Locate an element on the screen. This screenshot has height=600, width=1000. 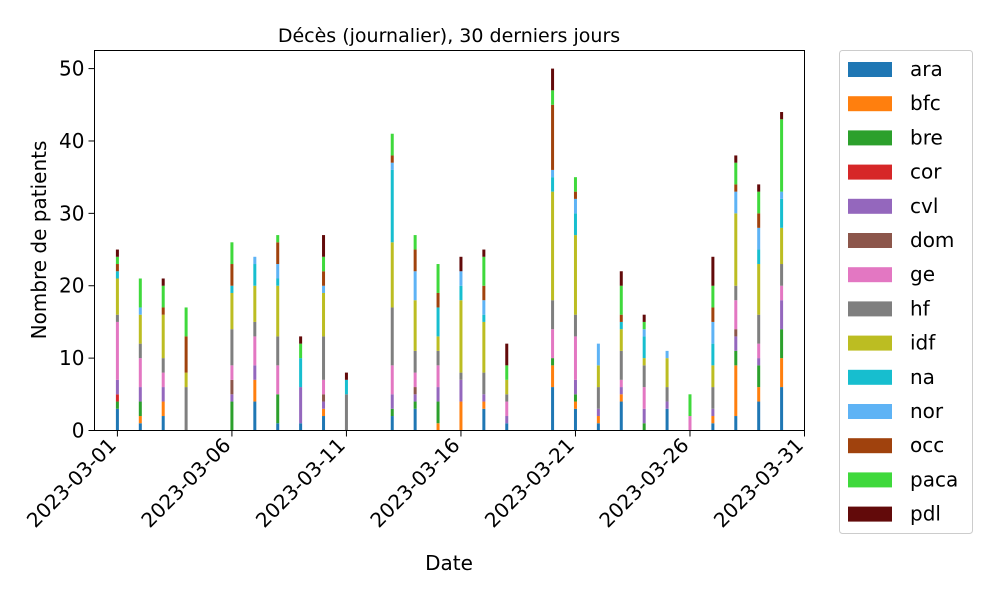
legend-swatch-idf is located at coordinates (870, 343).